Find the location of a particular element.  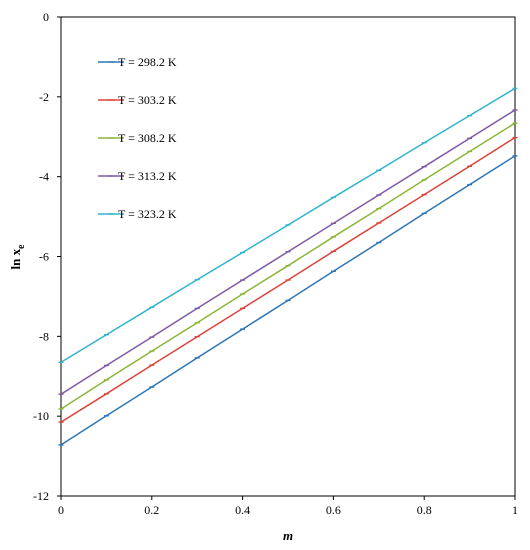

y-tick-label: -6 is located at coordinates (44, 257).